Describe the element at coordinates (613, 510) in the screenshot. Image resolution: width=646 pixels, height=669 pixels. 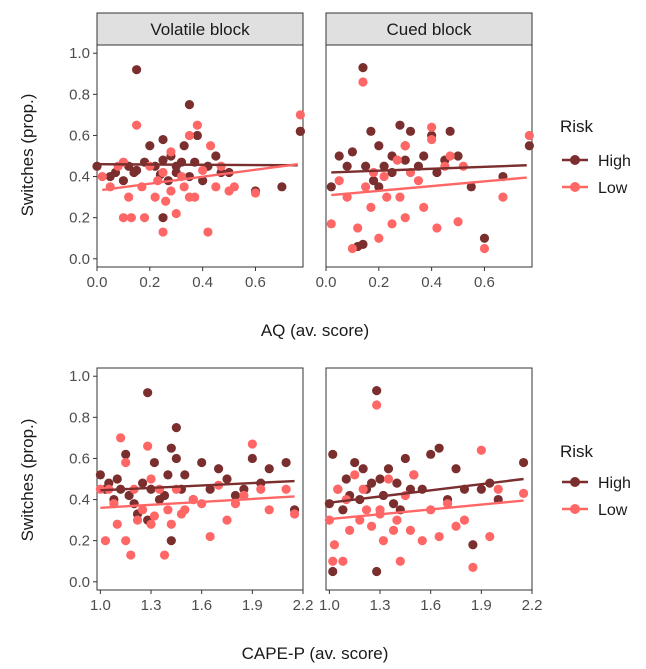
I see `legend-label-low-bottom: Low` at that location.